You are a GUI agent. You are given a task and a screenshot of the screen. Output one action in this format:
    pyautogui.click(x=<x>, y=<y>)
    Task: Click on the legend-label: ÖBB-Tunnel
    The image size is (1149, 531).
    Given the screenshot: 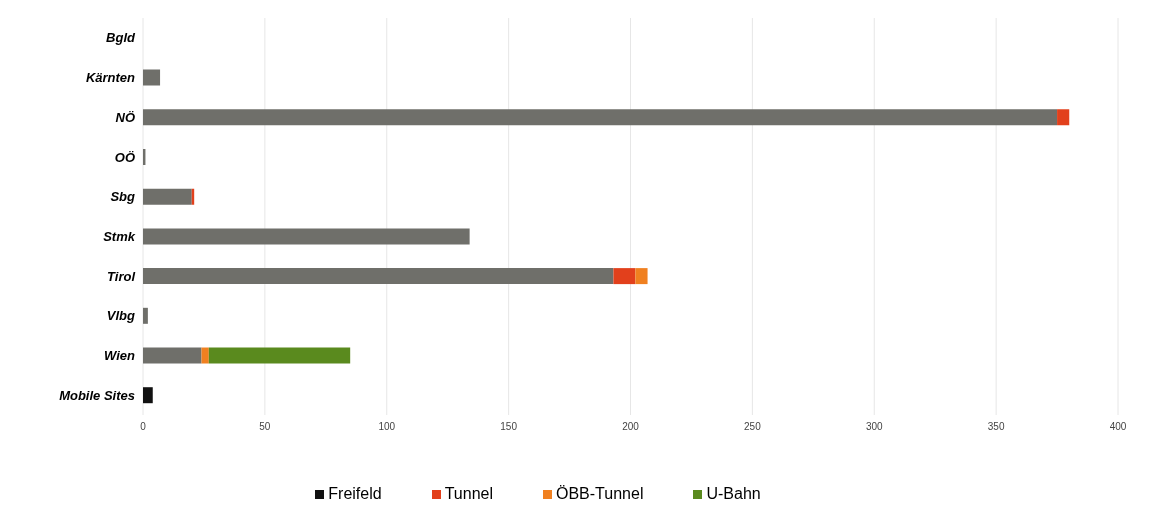 What is the action you would take?
    pyautogui.click(x=599, y=493)
    